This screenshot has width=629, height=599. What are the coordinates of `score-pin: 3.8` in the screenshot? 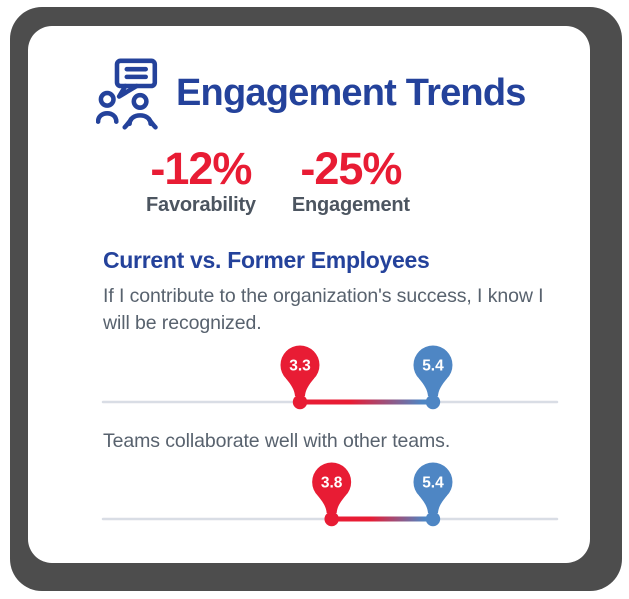 It's located at (332, 494).